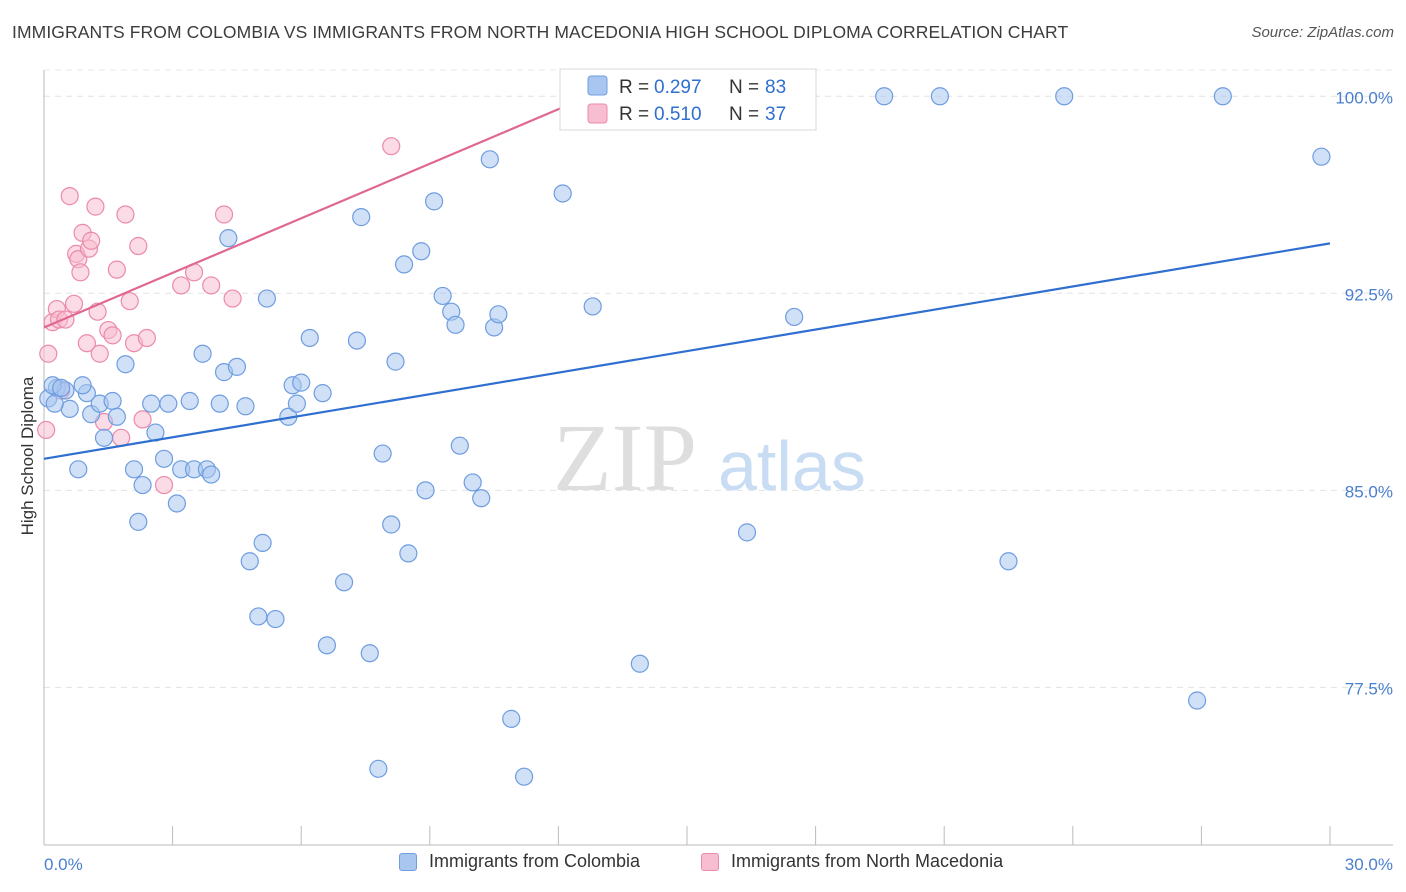 Image resolution: width=1406 pixels, height=892 pixels. Describe the element at coordinates (634, 114) in the screenshot. I see `legend-macedonia-r-label: R =` at that location.